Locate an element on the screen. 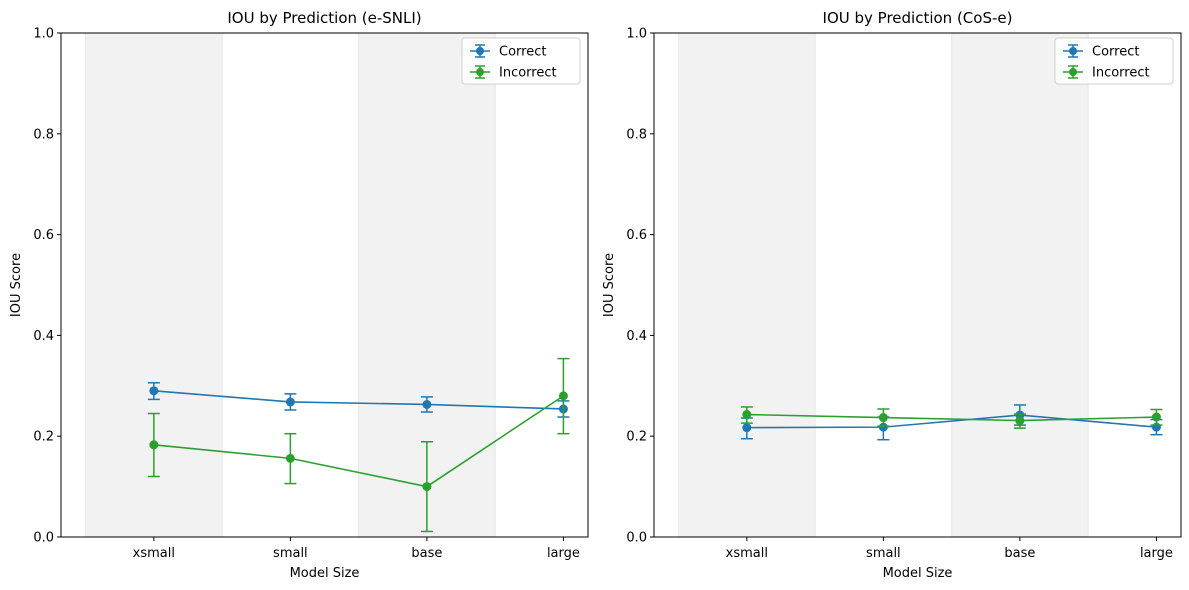  chart-title: IOU by Prediction (CoS-e) is located at coordinates (918, 18).